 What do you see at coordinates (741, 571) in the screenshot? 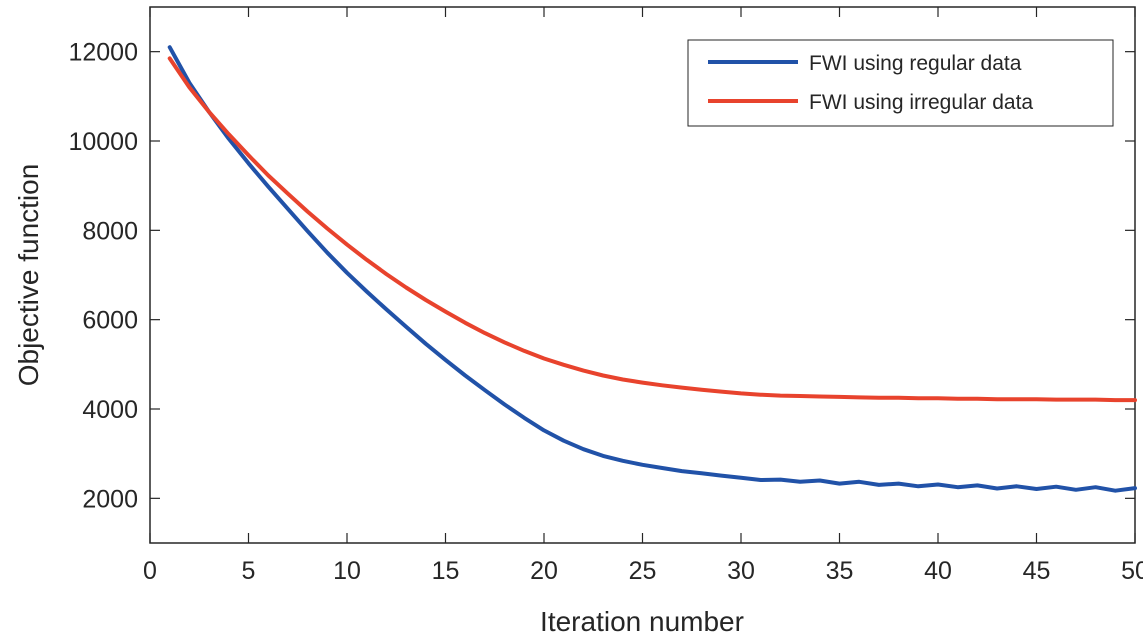
I see `x-tick-label: 30` at bounding box center [741, 571].